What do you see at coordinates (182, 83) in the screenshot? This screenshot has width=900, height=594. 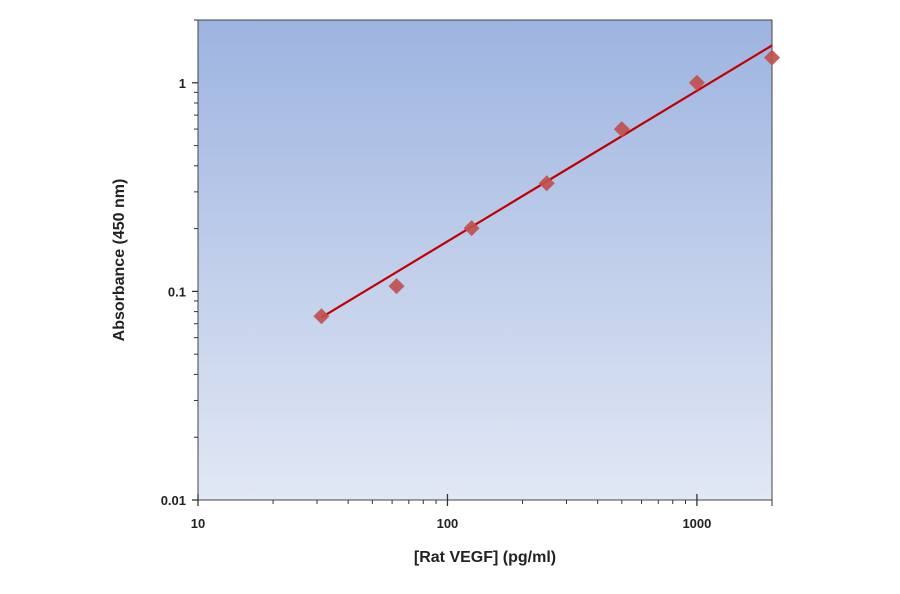 I see `y-tick-label: 1` at bounding box center [182, 83].